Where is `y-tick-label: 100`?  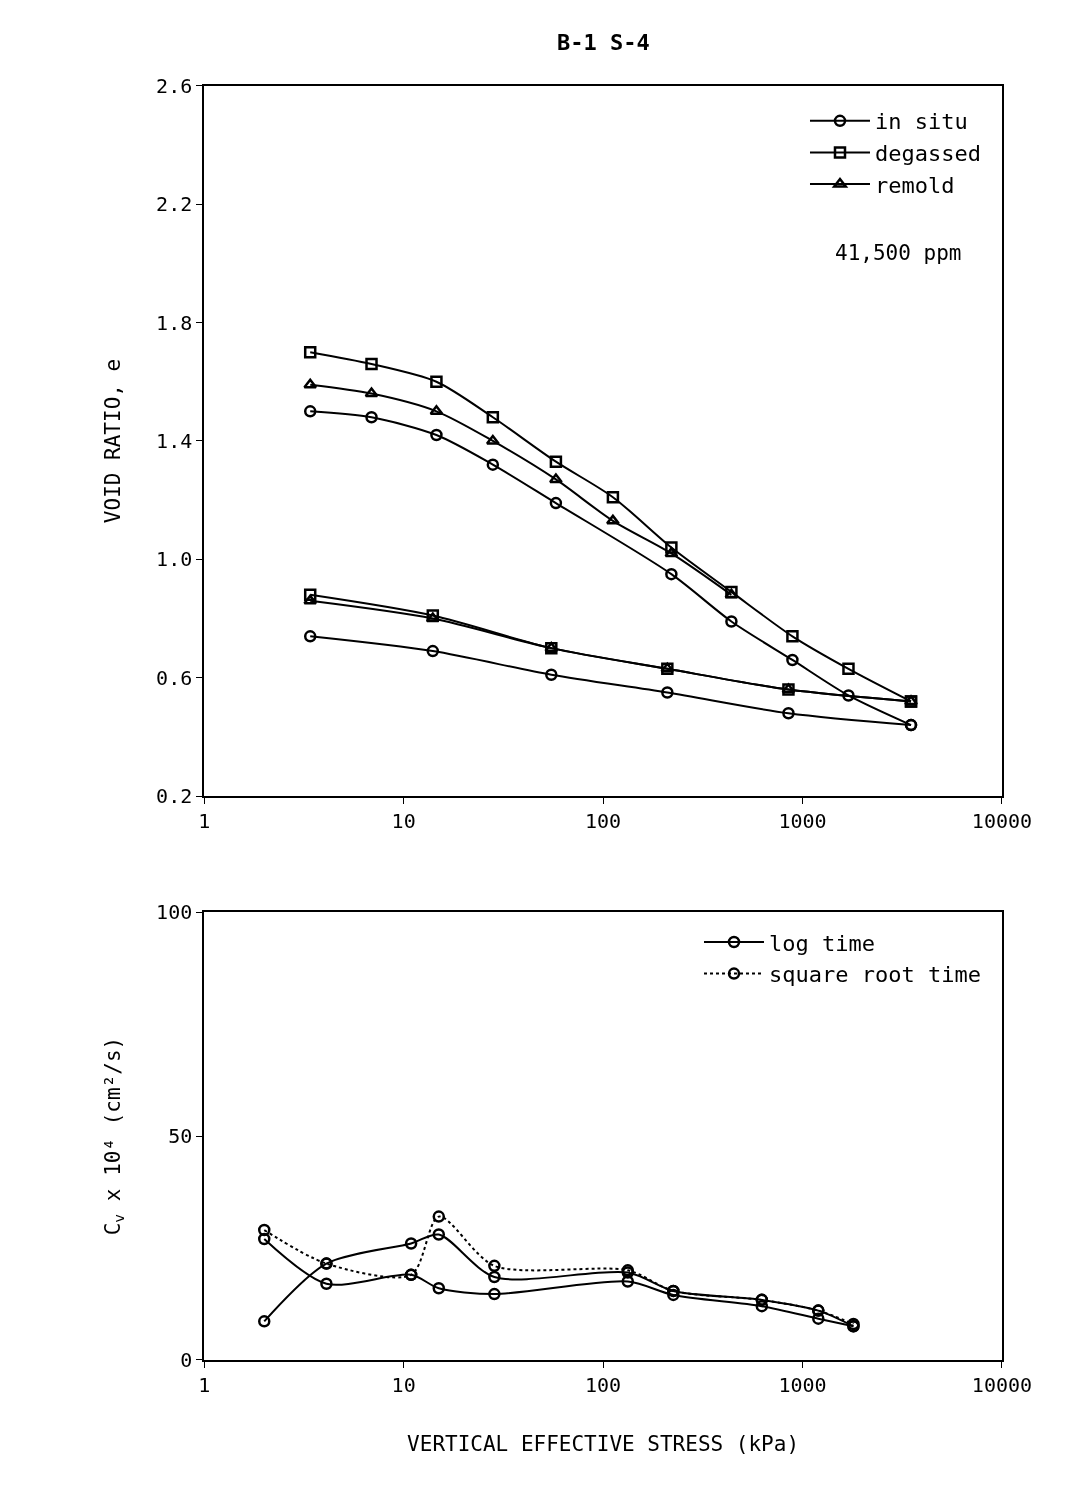 y-tick-label: 100 is located at coordinates (174, 912).